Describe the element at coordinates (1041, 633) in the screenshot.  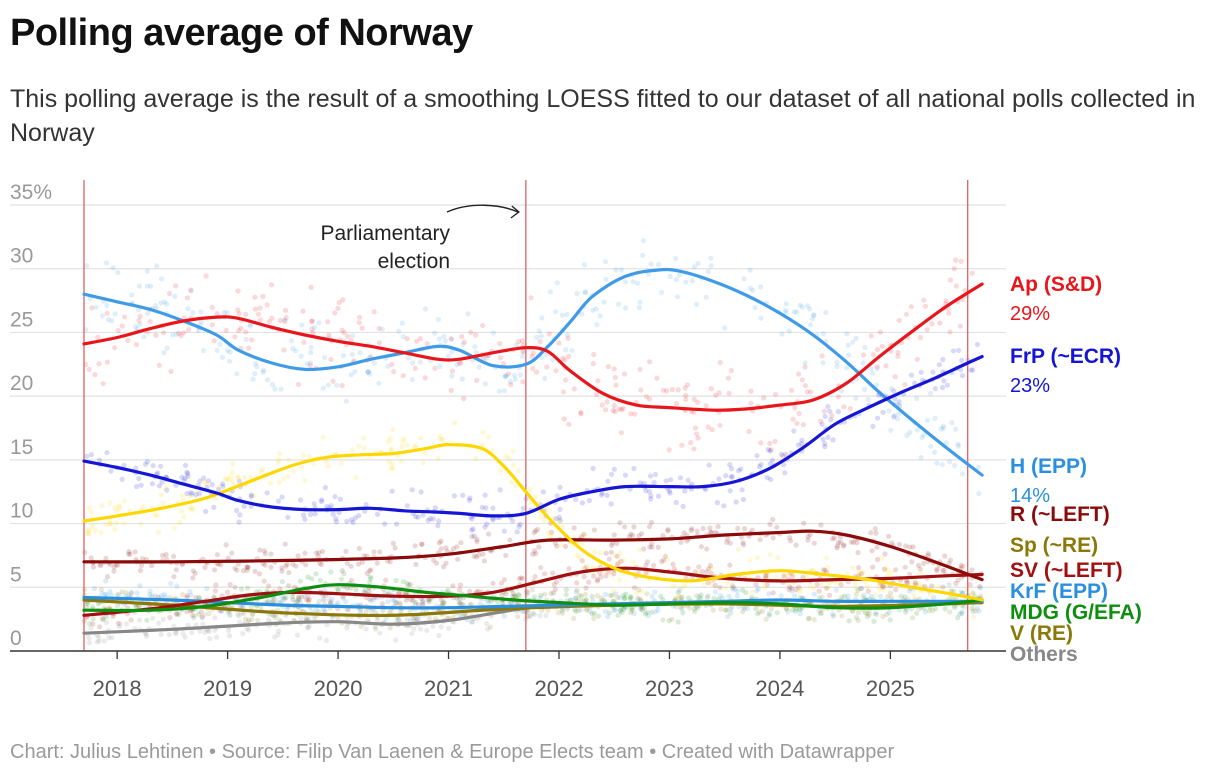
I see `series-label-v-re: V (RE)` at that location.